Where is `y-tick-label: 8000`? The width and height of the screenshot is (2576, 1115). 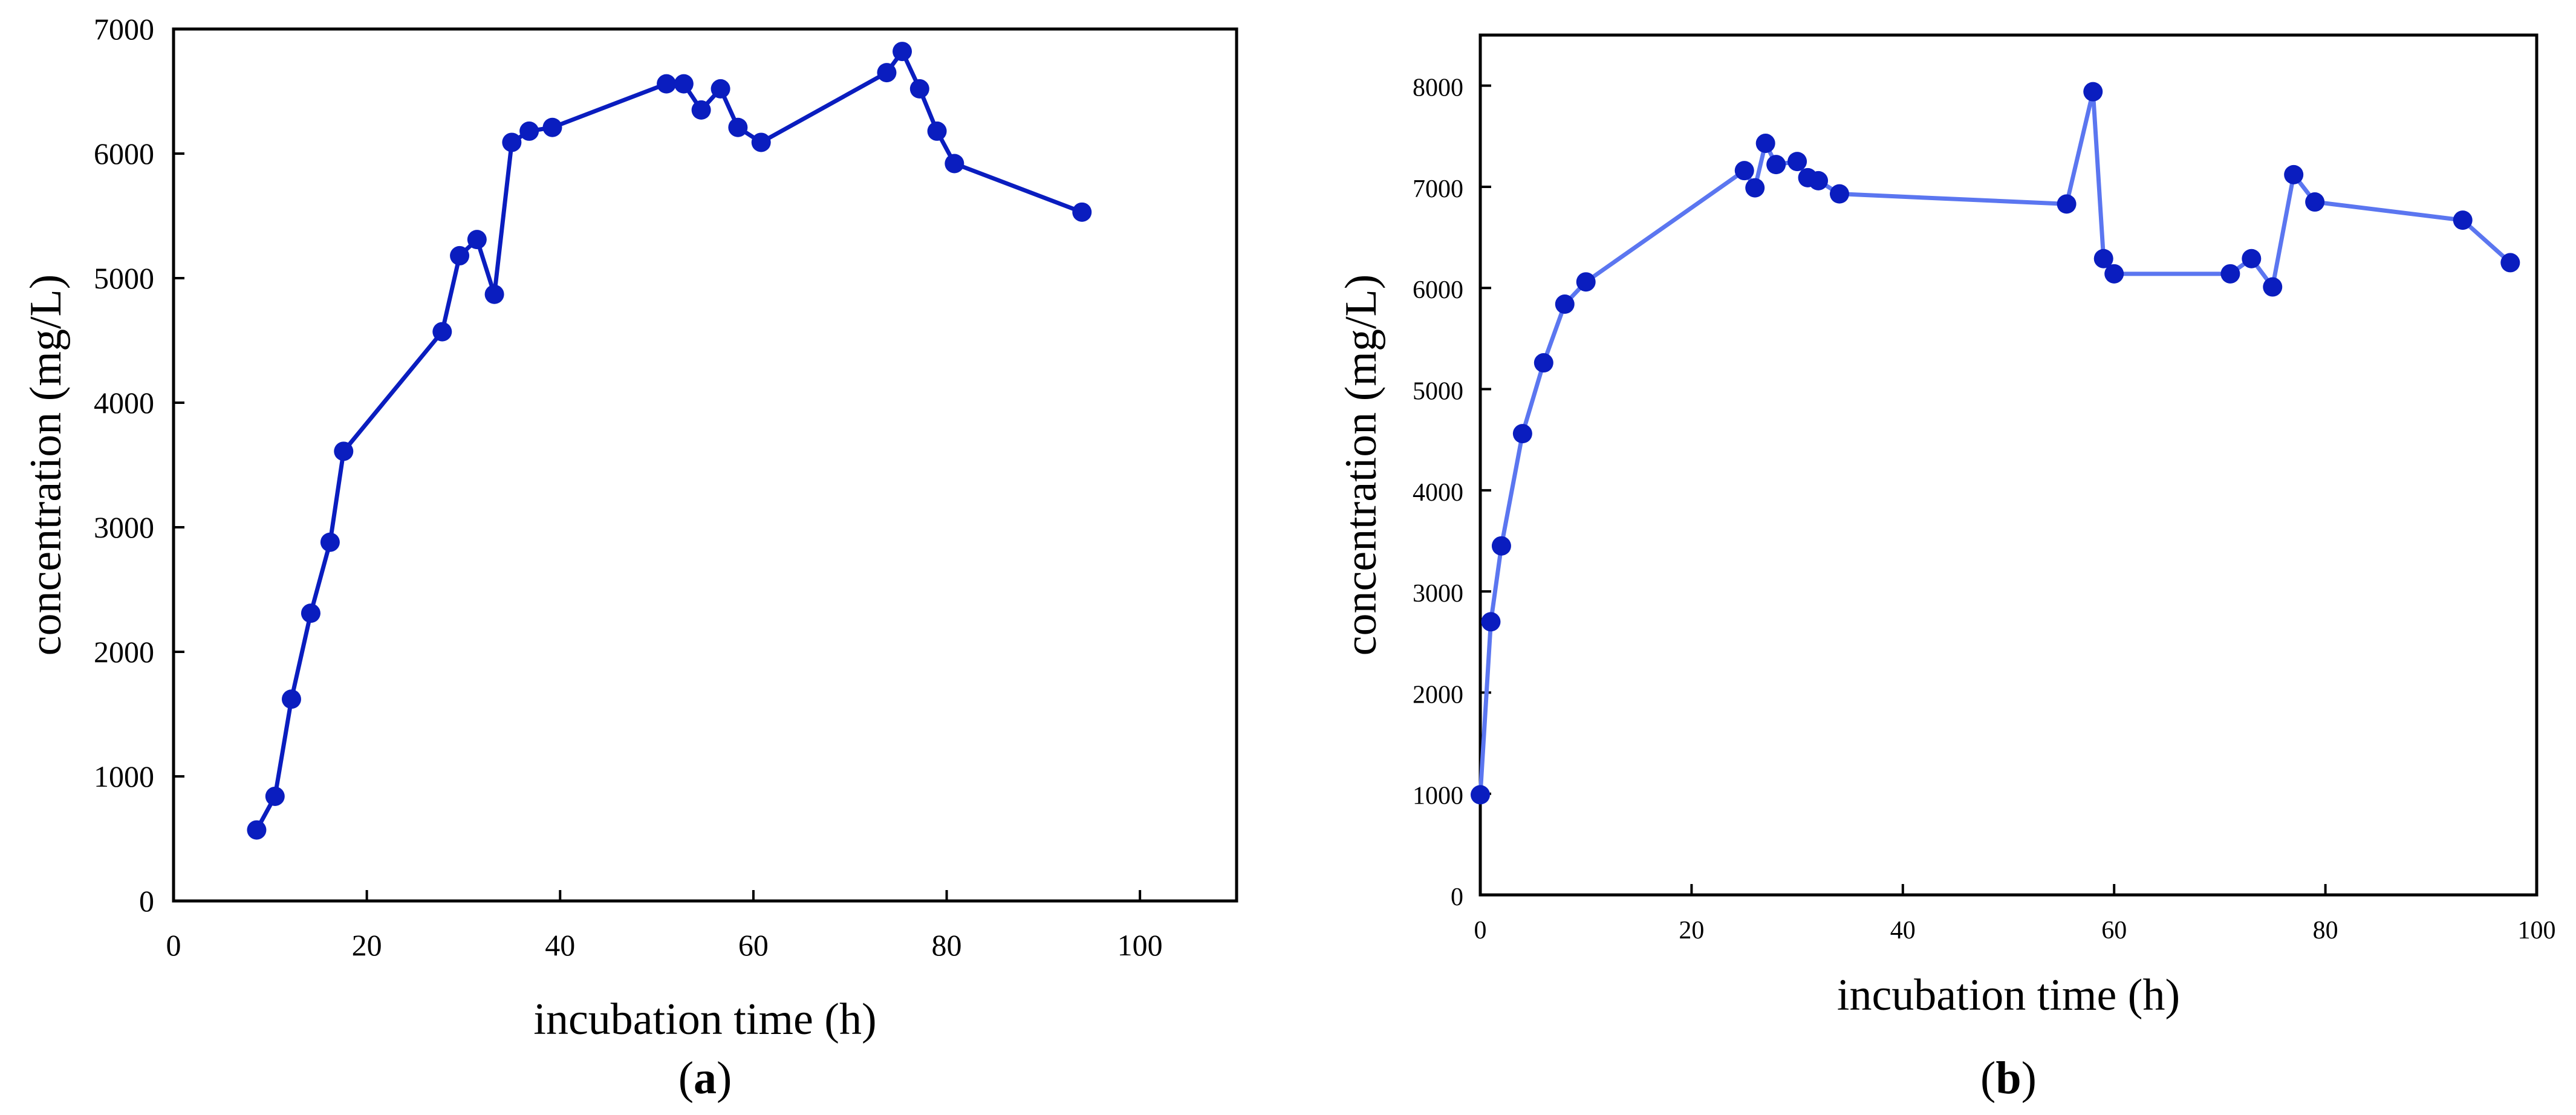
y-tick-label: 8000 is located at coordinates (1438, 88).